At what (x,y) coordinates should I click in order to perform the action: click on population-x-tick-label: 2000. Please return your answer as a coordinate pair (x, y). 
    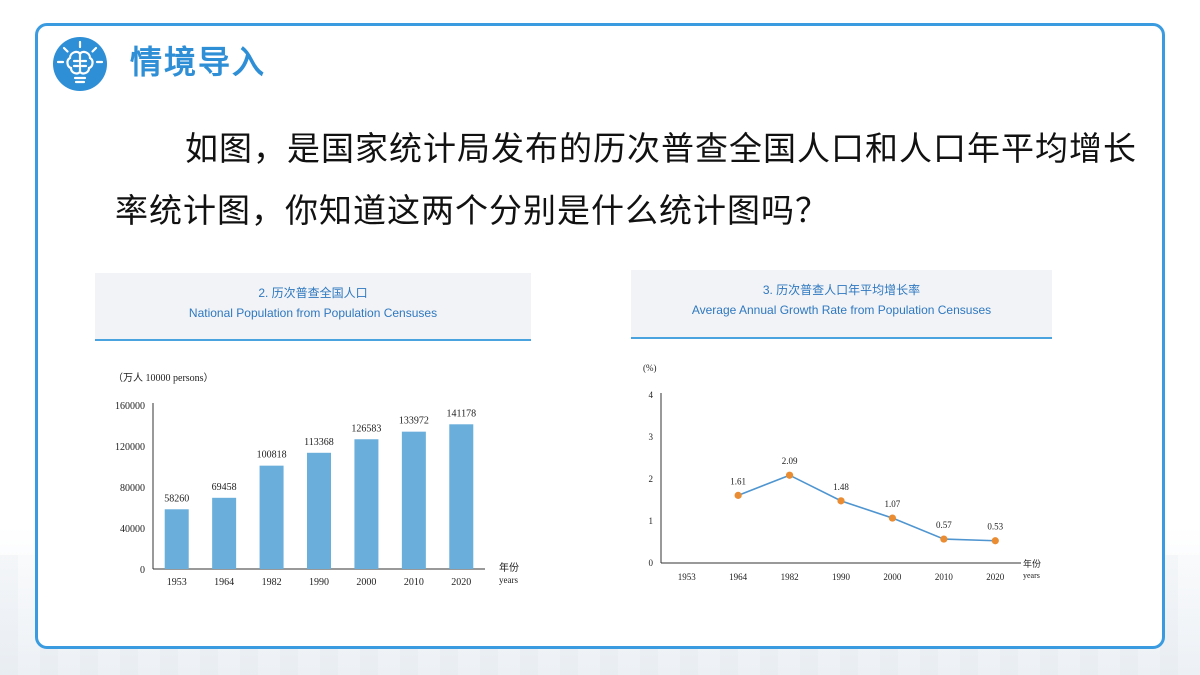
    Looking at the image, I should click on (366, 582).